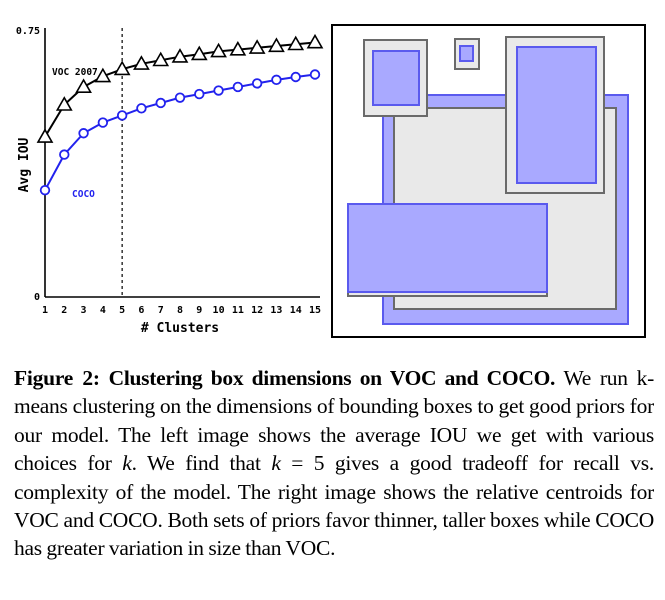 The width and height of the screenshot is (665, 600). Describe the element at coordinates (37, 297) in the screenshot. I see `y-tick-label-bottom: 0` at that location.